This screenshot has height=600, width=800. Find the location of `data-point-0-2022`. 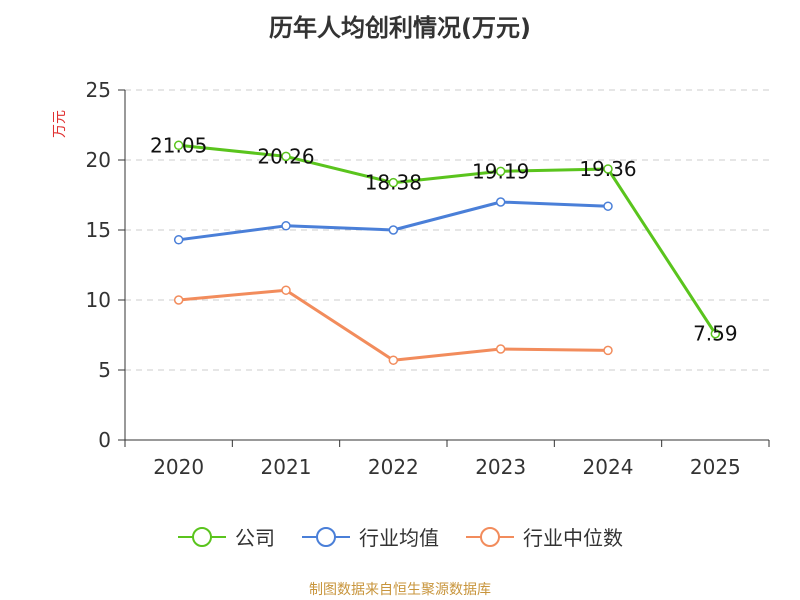

data-point-0-2022 is located at coordinates (393, 182).